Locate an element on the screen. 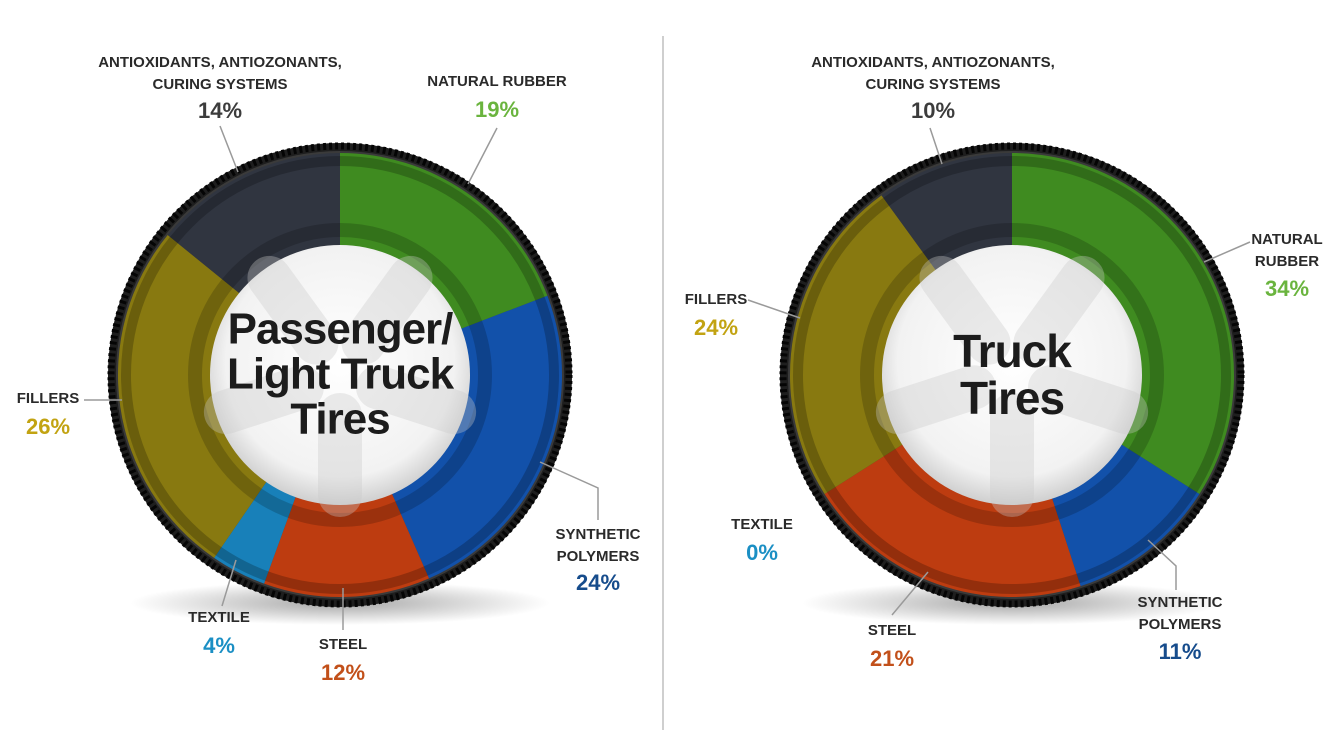 The height and width of the screenshot is (754, 1340). value-label: 11% is located at coordinates (1180, 651).